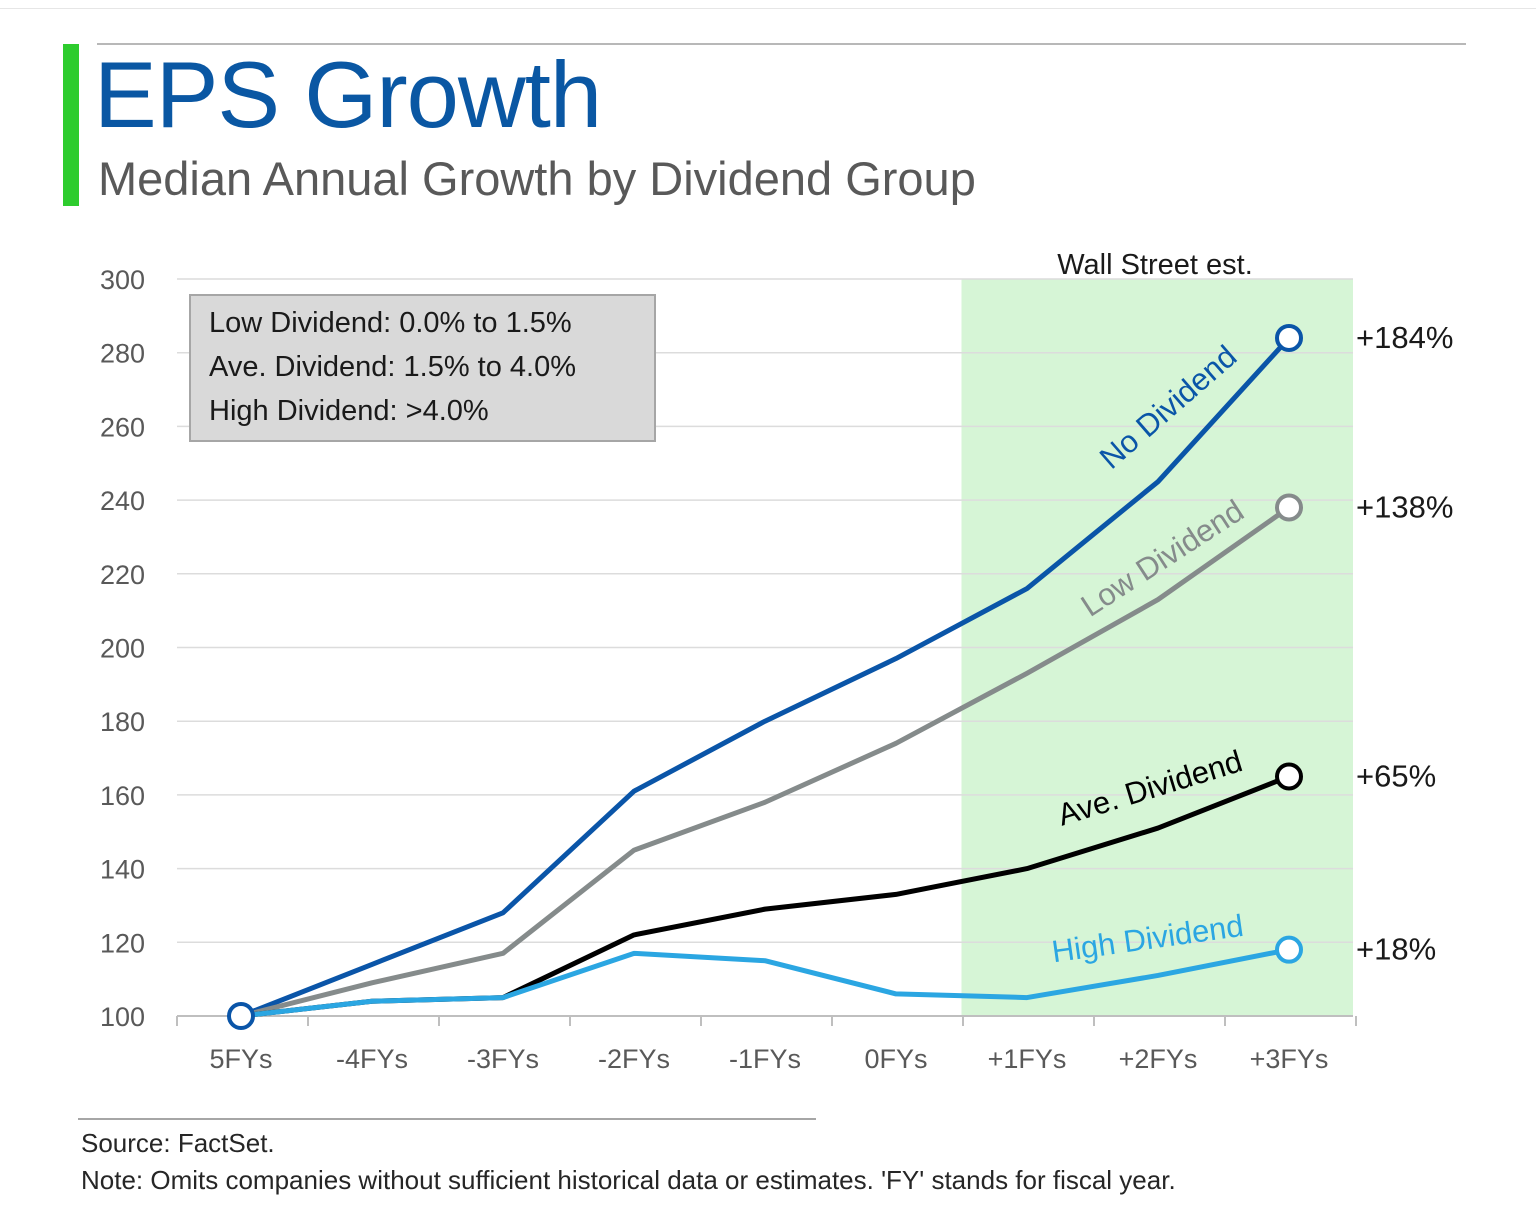  Describe the element at coordinates (122, 575) in the screenshot. I see `y-tick-label: 220` at that location.